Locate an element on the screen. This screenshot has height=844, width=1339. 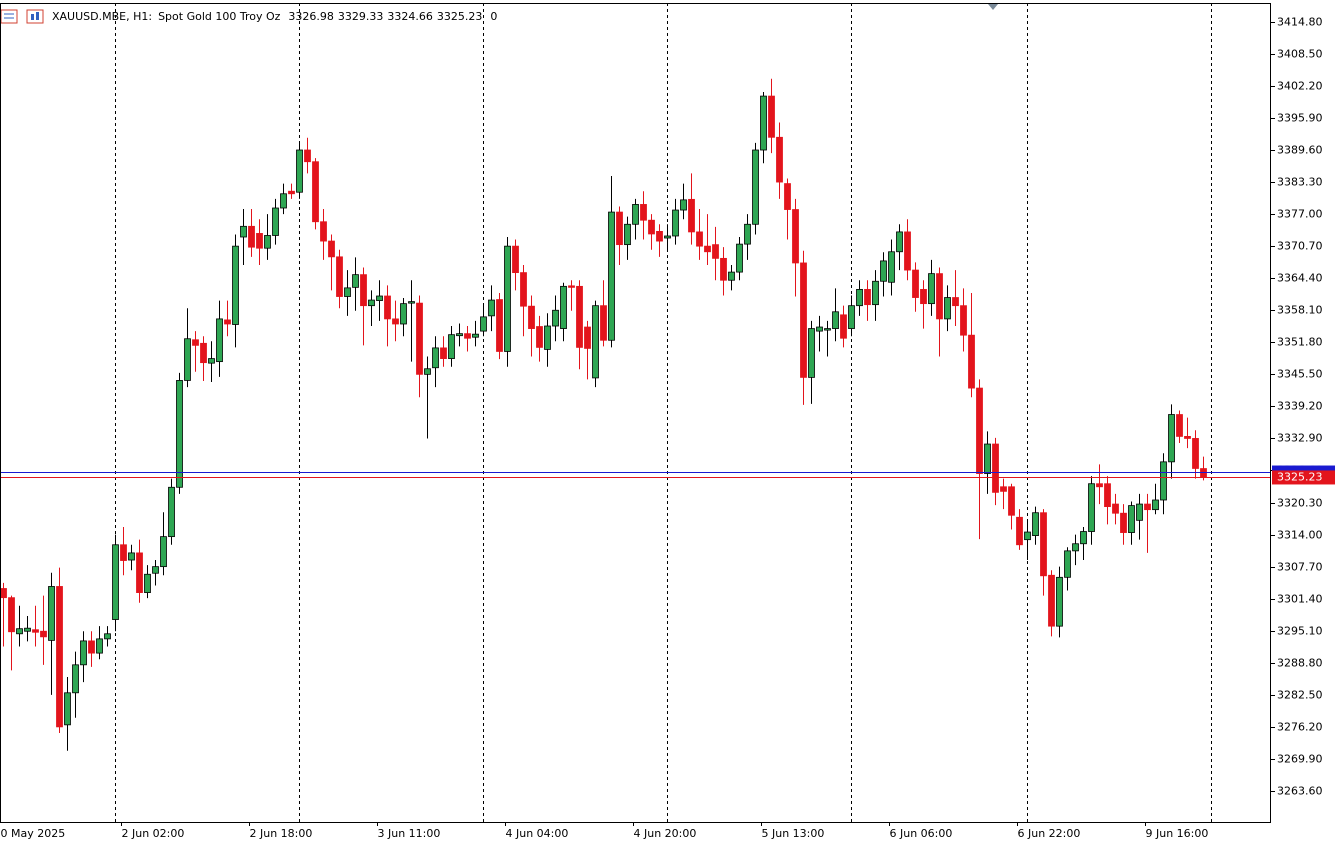
x-tick-label: 9 Jun 16:00 is located at coordinates (1177, 833).